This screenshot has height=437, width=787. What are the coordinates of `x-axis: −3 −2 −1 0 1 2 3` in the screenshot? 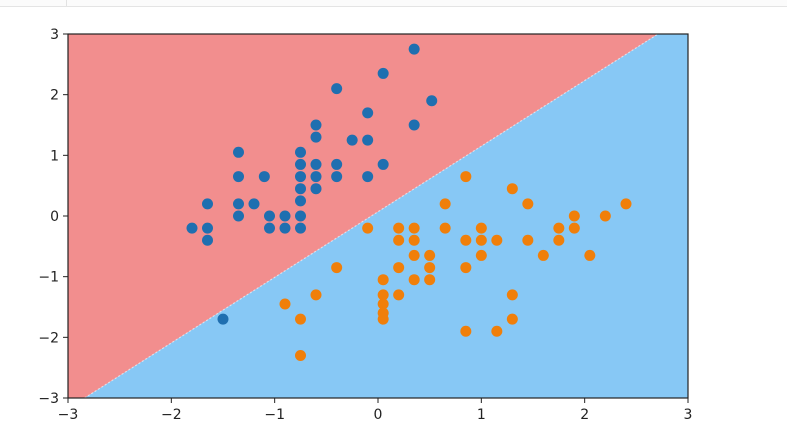 It's located at (375, 410).